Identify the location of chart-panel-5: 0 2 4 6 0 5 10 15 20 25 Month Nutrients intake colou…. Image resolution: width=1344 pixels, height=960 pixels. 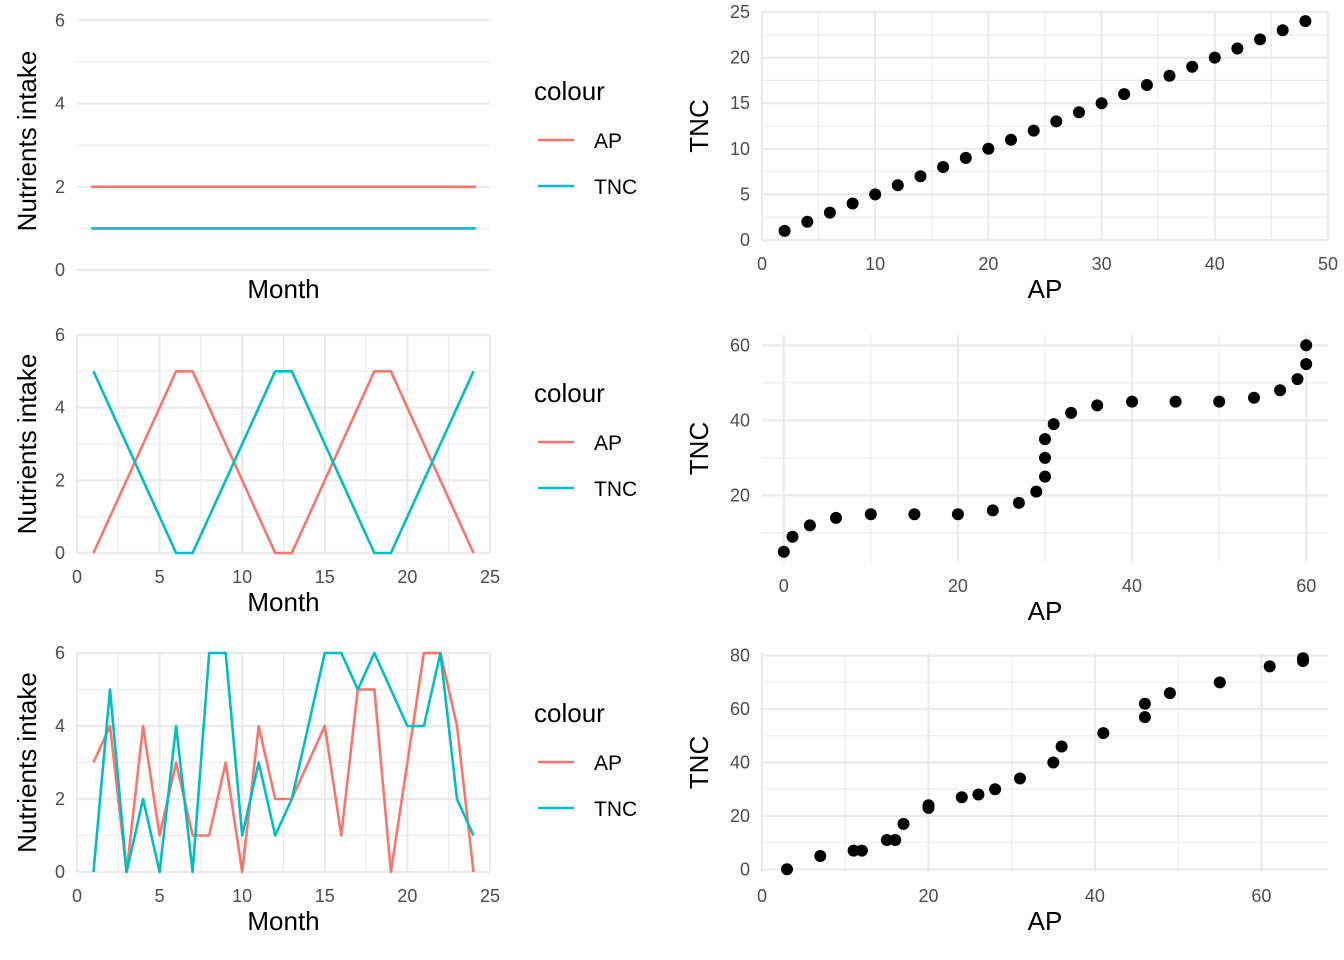
(324, 789).